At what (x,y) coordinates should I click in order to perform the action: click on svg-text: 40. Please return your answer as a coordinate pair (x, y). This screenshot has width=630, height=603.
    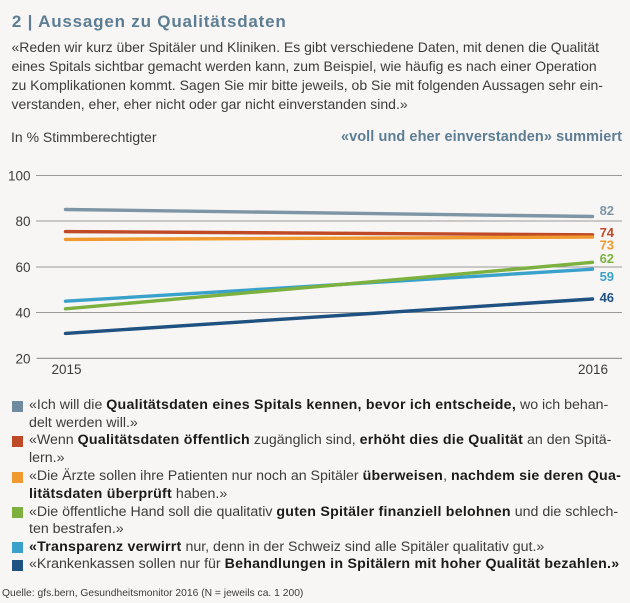
    Looking at the image, I should click on (22, 313).